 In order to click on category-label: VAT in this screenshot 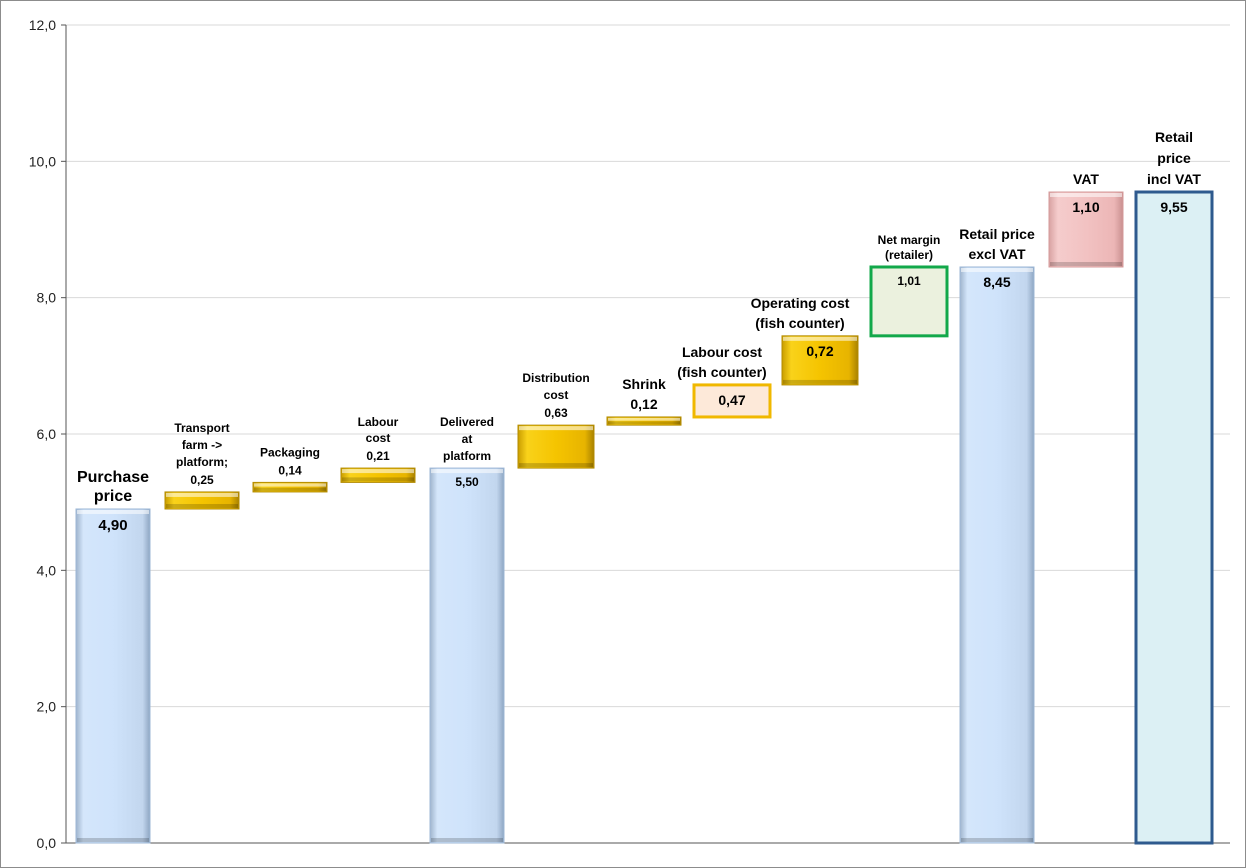, I will do `click(1086, 179)`.